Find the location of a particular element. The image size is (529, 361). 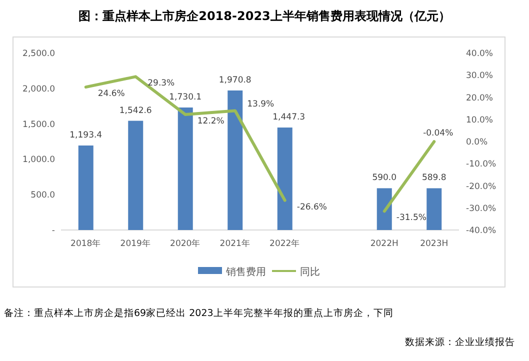

x-tick-label: 2018年 is located at coordinates (86, 243).